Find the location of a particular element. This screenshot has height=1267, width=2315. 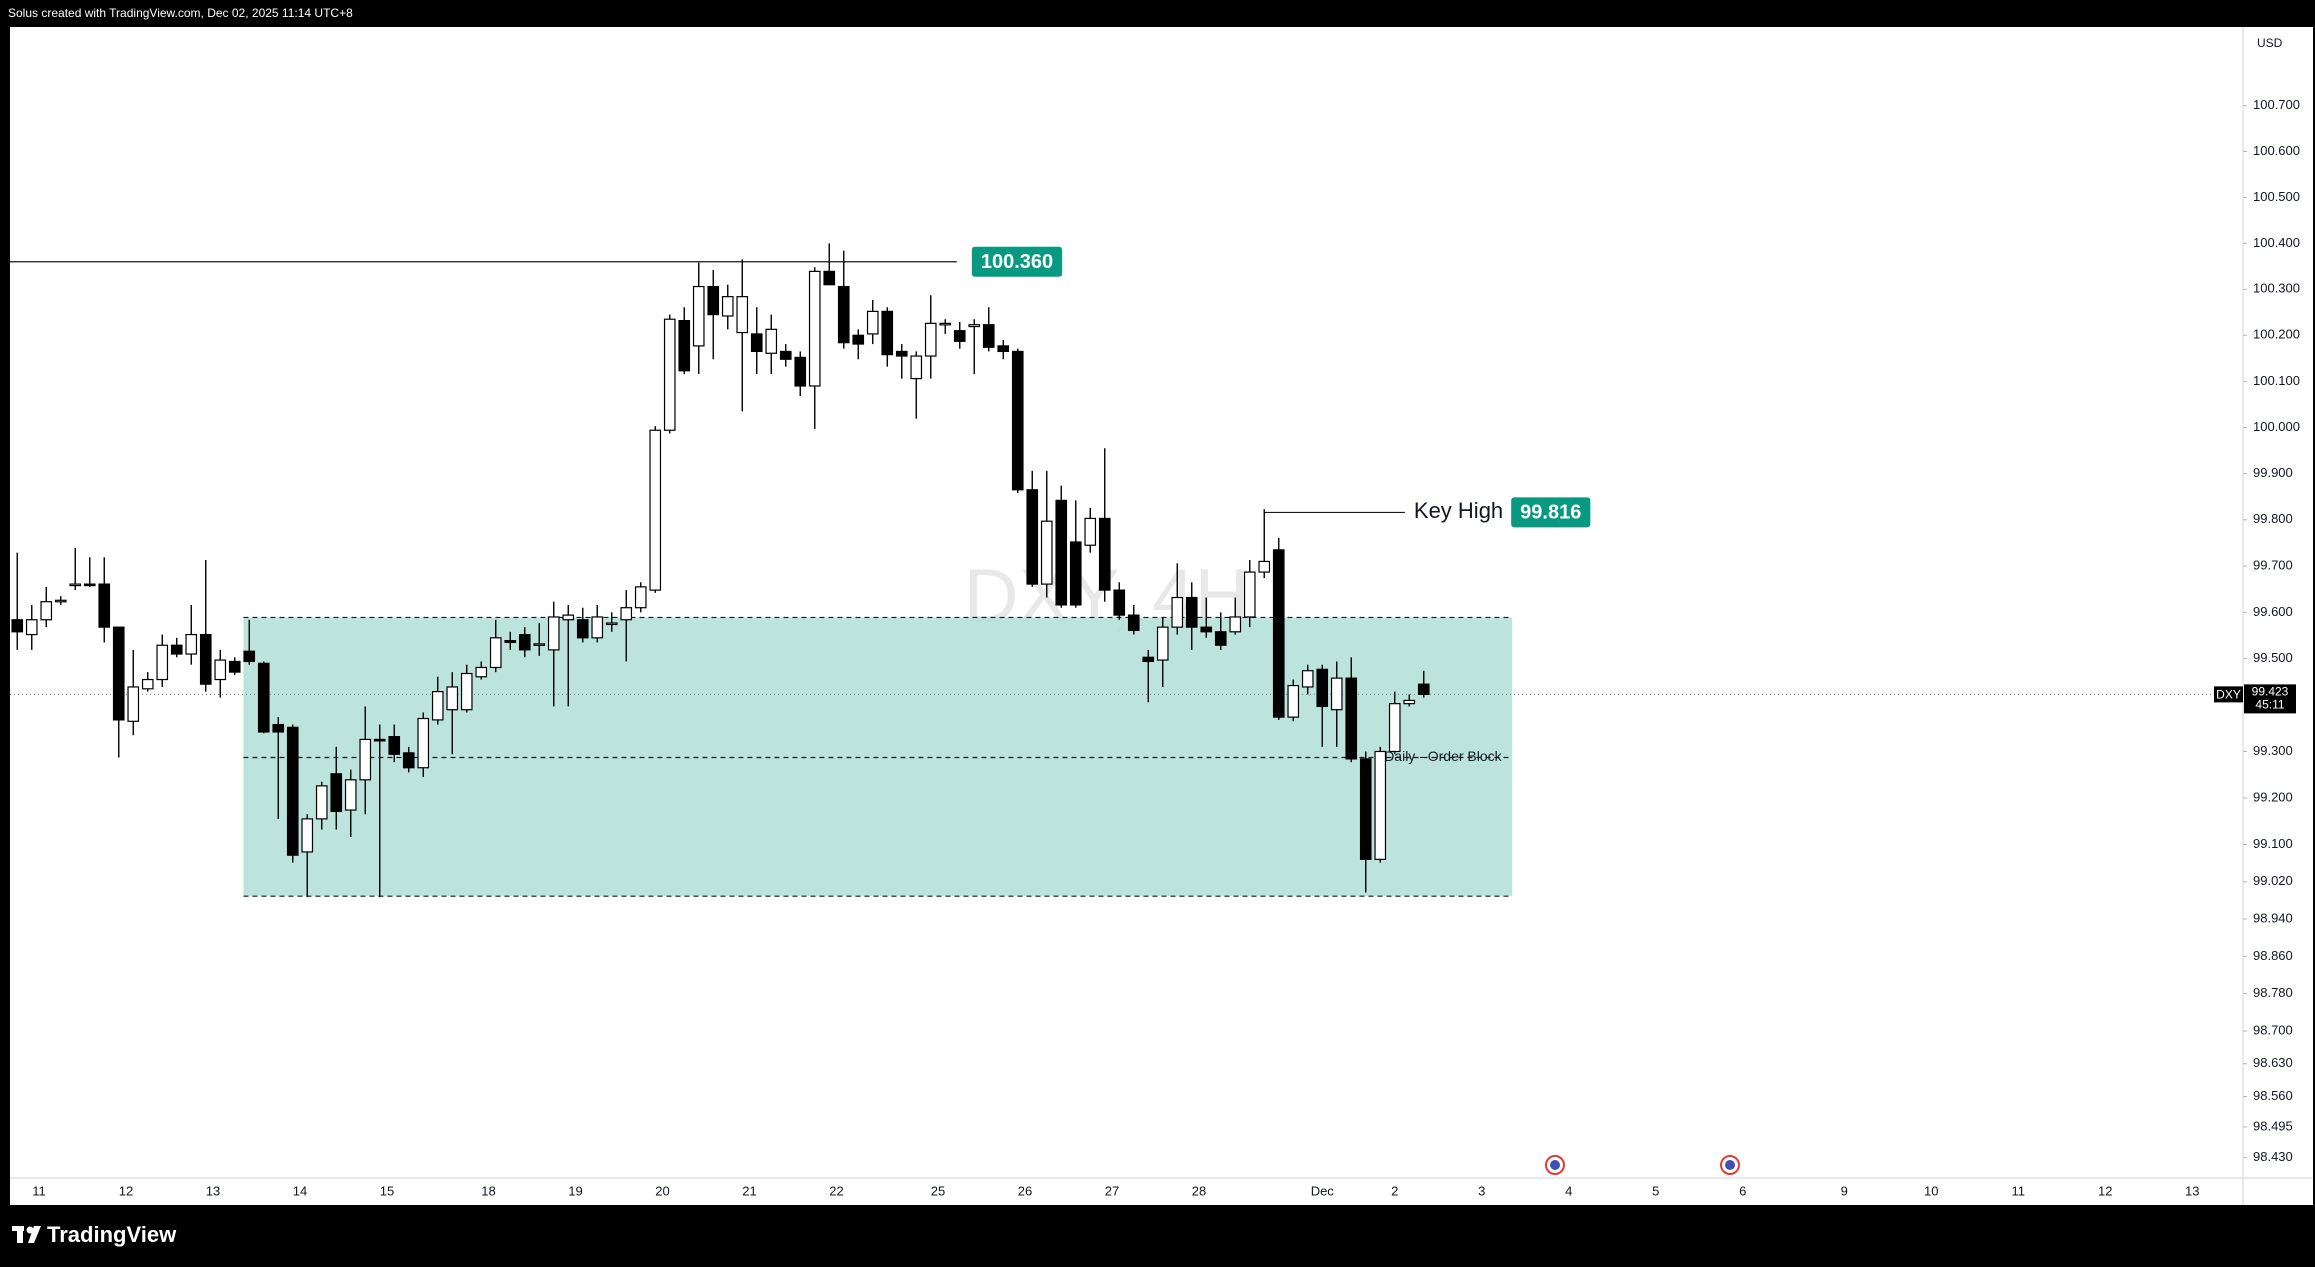

x-tick-label: 10 is located at coordinates (1931, 1190).